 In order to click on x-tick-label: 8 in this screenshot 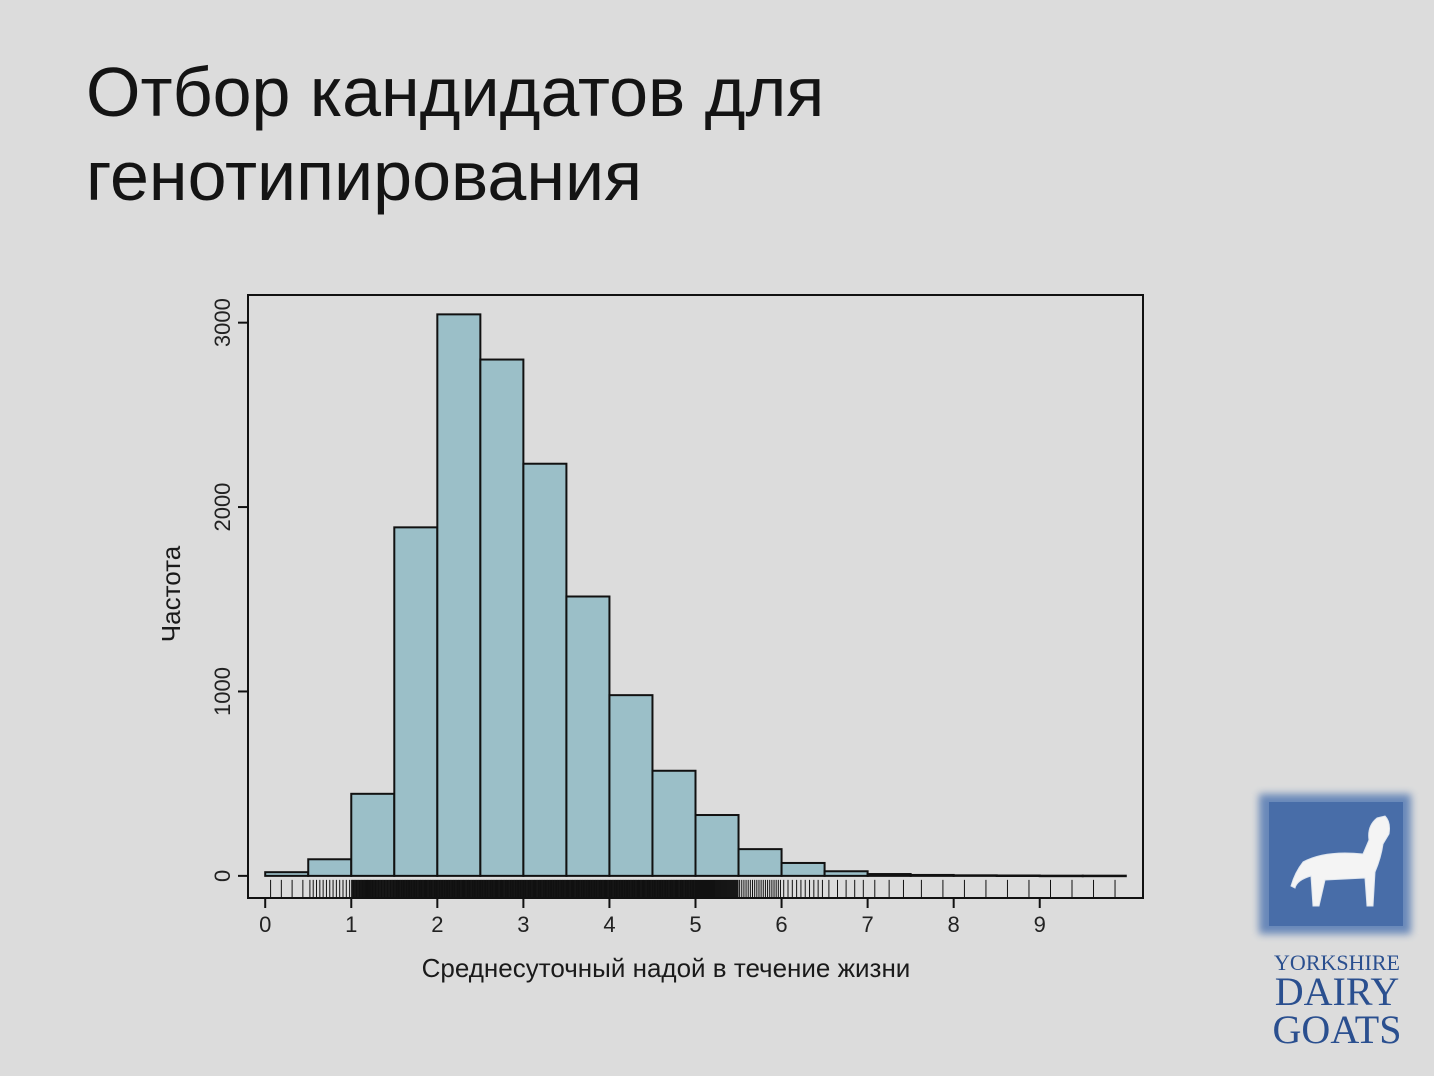, I will do `click(954, 924)`.